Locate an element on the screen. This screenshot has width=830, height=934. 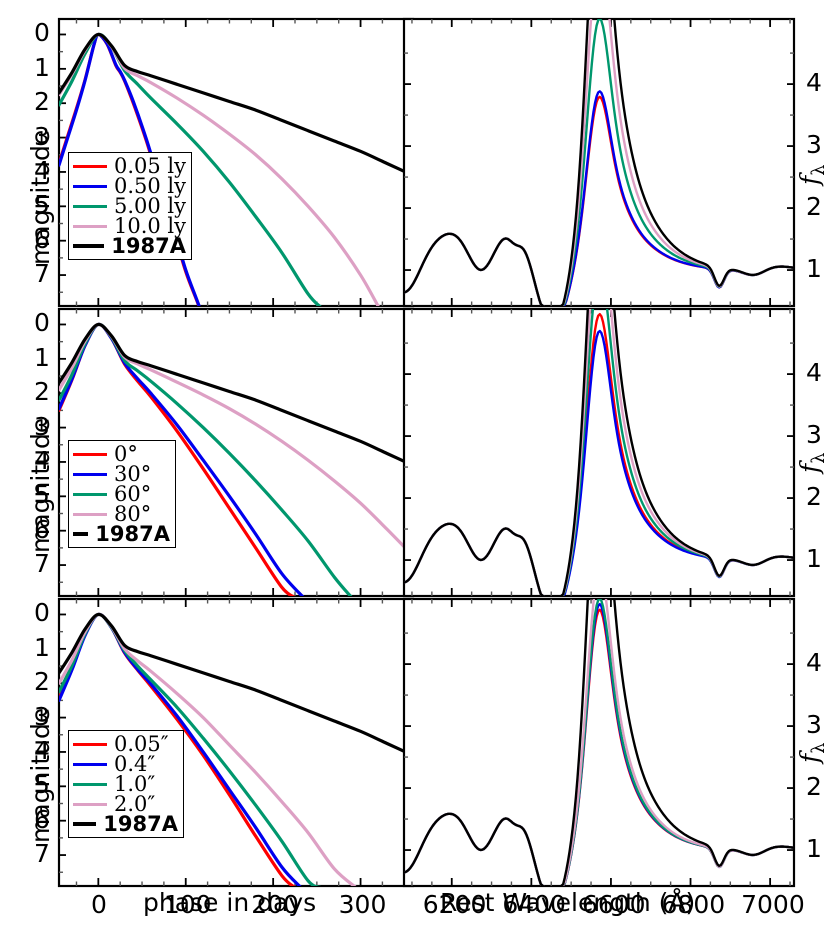
legend-entry: 80° is located at coordinates (121, 514).